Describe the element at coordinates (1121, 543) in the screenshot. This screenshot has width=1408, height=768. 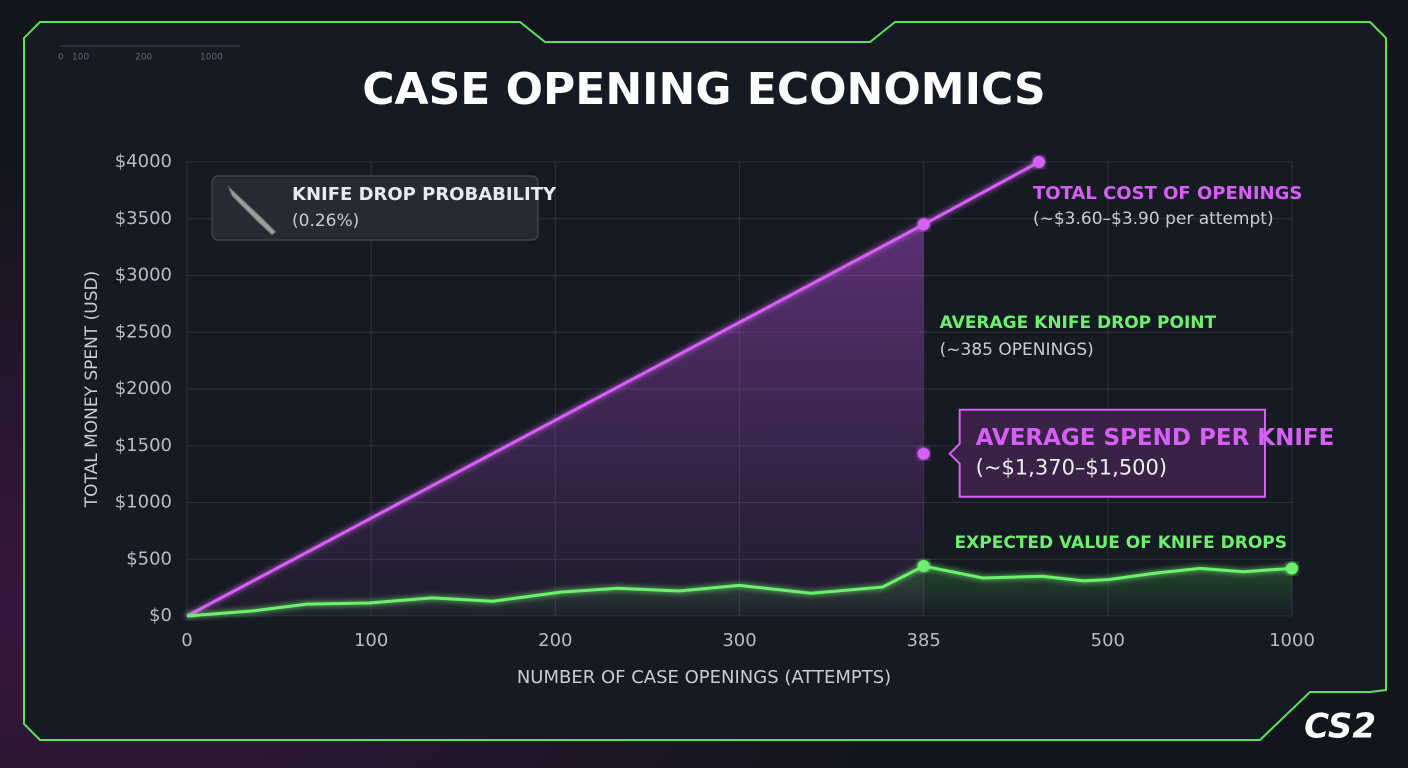
I see `series-label: EXPECTED VALUE OF KNIFE DROPS` at that location.